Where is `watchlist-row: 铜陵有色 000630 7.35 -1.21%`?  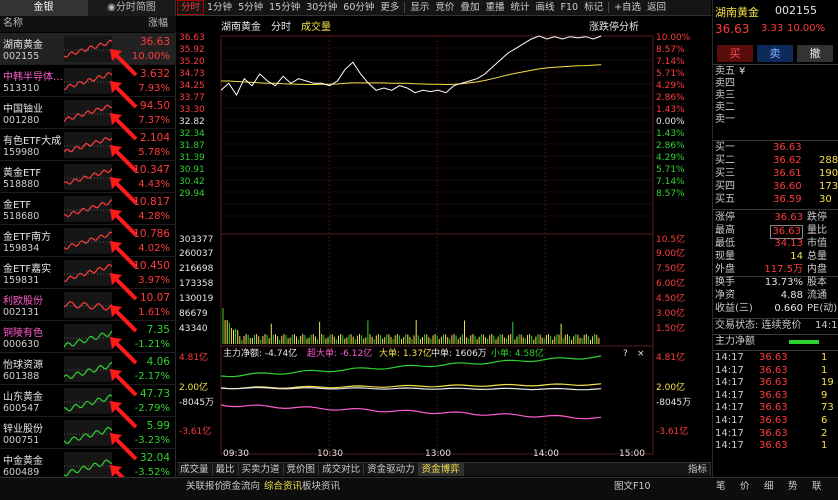
watchlist-row: 铜陵有色 000630 7.35 -1.21% is located at coordinates (88, 343).